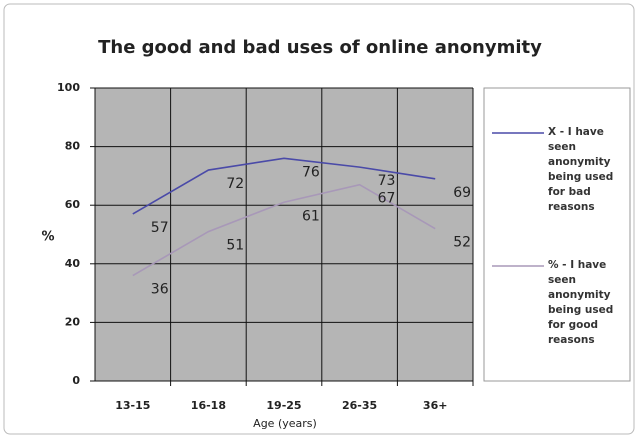  What do you see at coordinates (285, 423) in the screenshot?
I see `x-axis-label: Age (years)` at bounding box center [285, 423].